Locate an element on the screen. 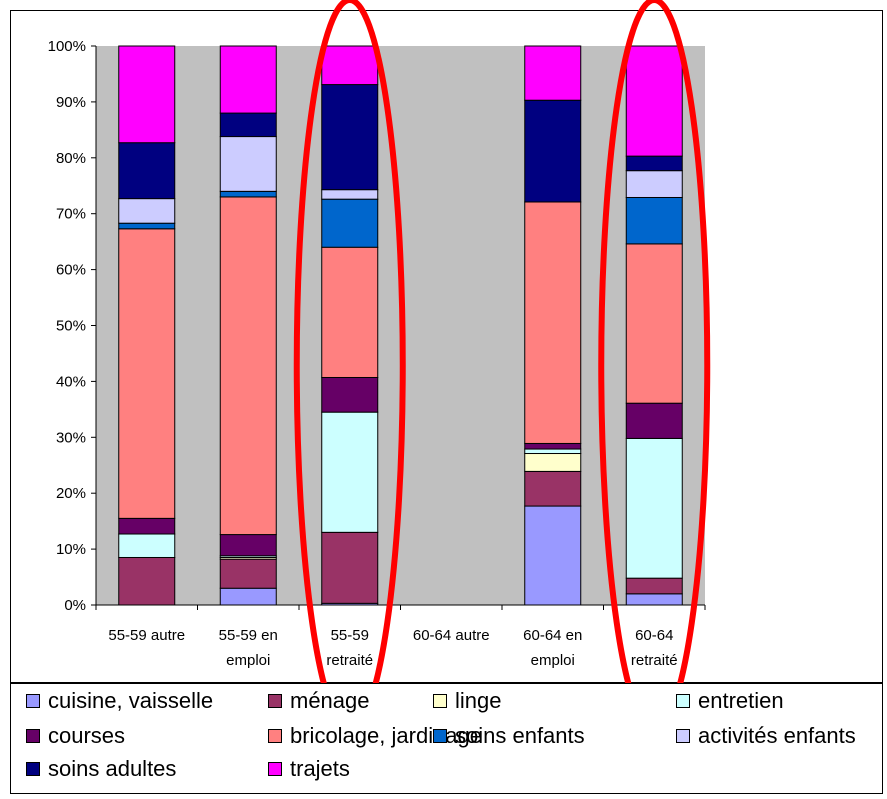 This screenshot has height=799, width=887. legend-label: activités enfants is located at coordinates (777, 735).